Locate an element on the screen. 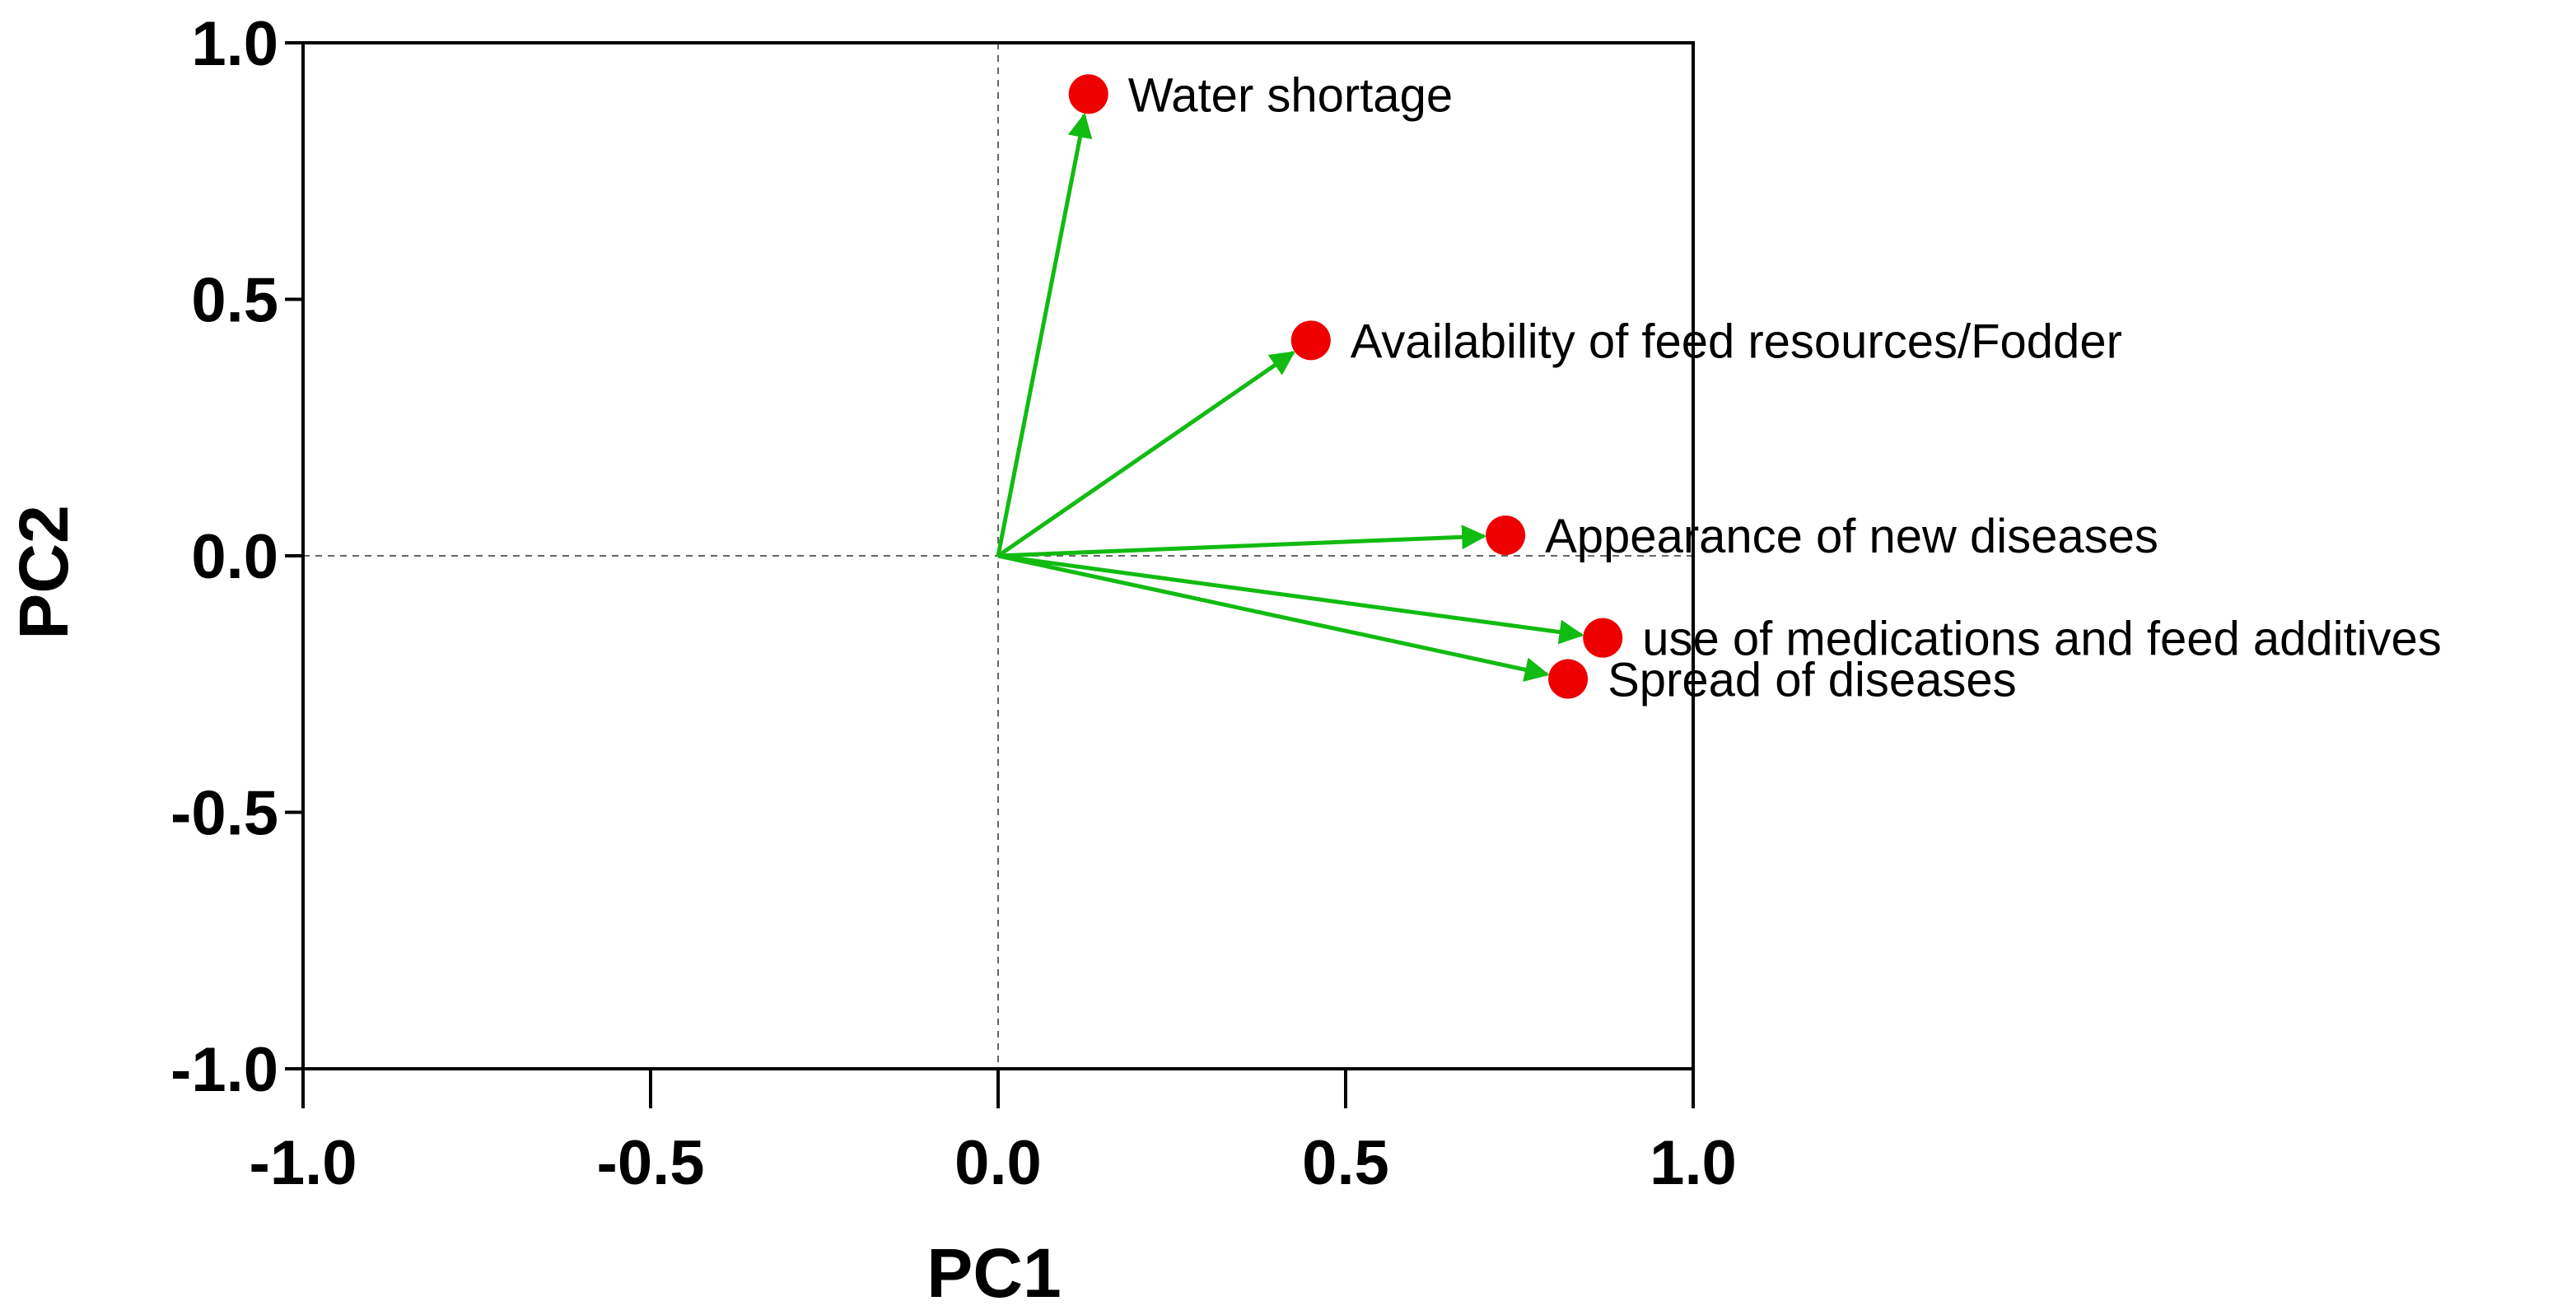  x-tick-label: -1.0 is located at coordinates (303, 1163).